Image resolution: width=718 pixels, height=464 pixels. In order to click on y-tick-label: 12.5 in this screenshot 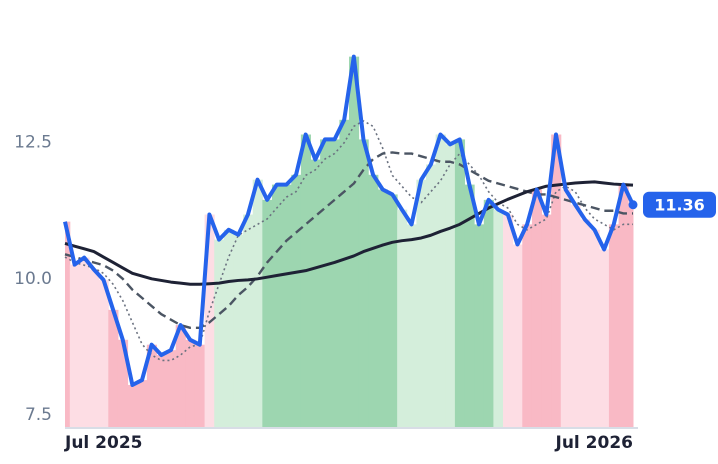, I will do `click(33, 143)`.